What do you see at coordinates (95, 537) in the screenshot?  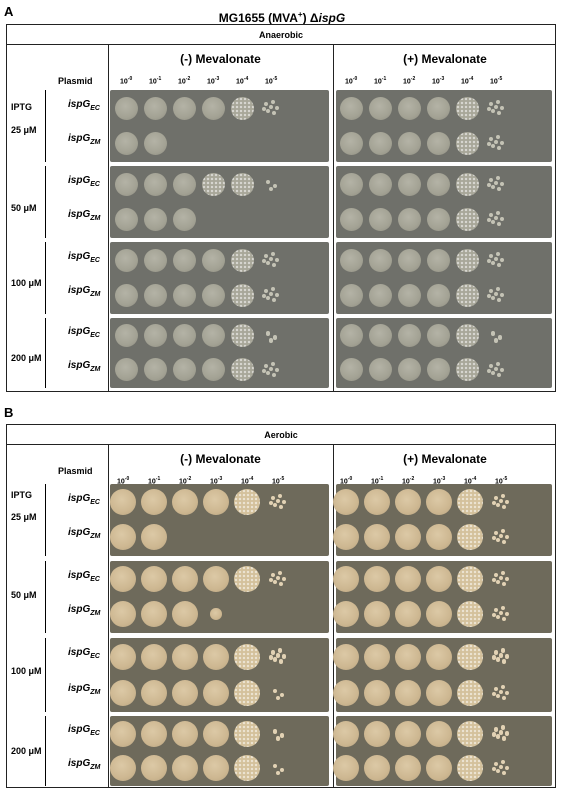 I see `b-plasmid-zm-0-subscript: ZM` at bounding box center [95, 537].